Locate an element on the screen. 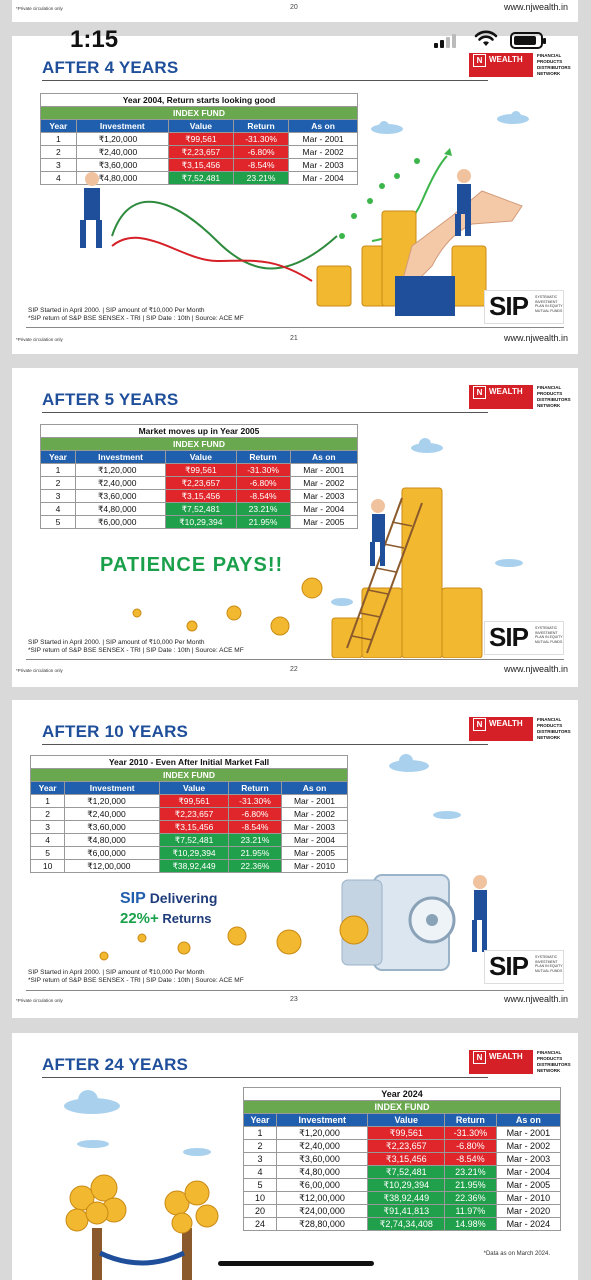 This screenshot has width=591, height=1280. page-number: 21 is located at coordinates (294, 338).